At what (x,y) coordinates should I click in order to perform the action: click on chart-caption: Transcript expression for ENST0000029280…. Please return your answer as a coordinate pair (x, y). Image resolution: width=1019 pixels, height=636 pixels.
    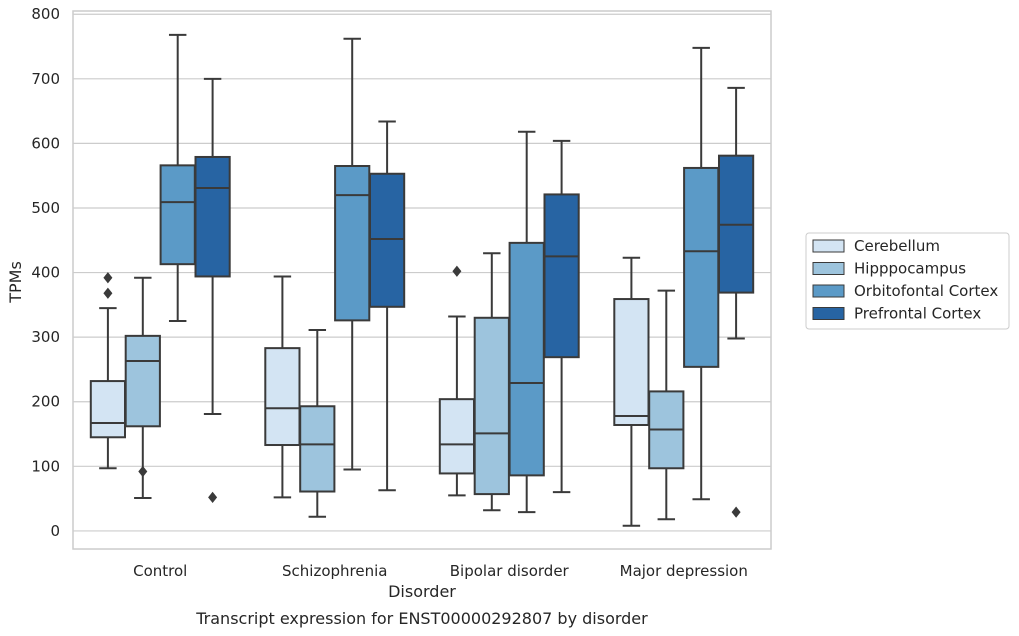
    Looking at the image, I should click on (421, 618).